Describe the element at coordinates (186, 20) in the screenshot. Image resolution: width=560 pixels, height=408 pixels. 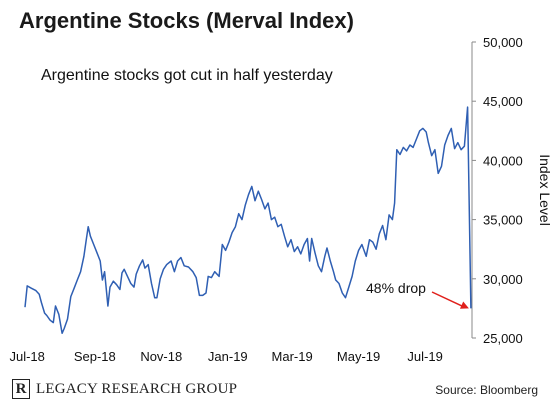
I see `chart-title: Argentine Stocks (Merval Index)` at that location.